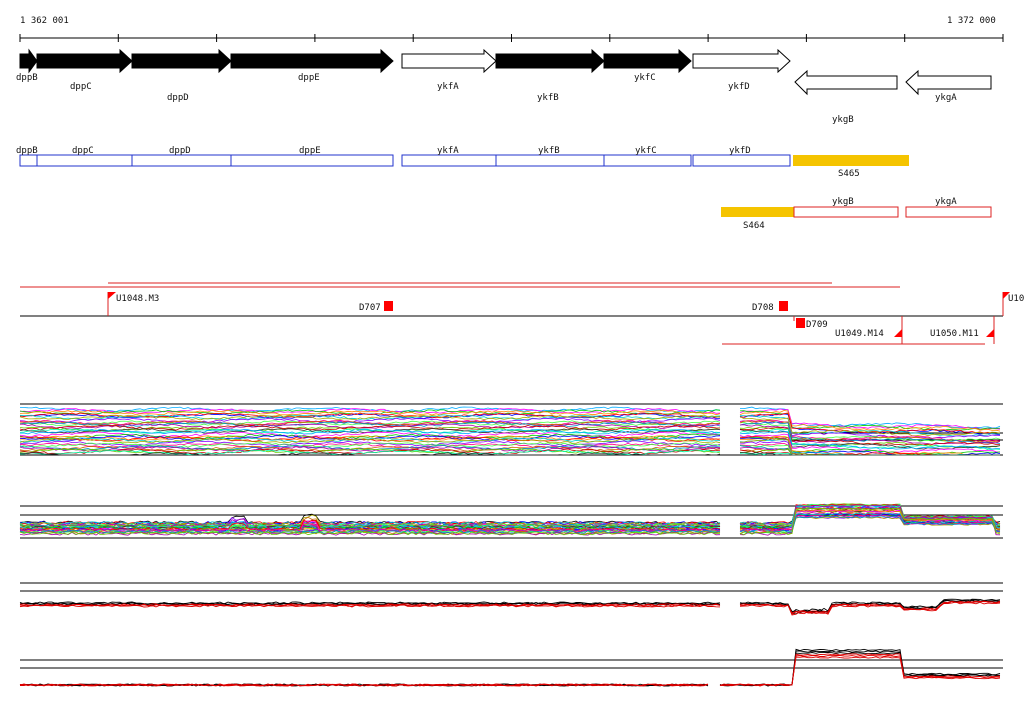 The height and width of the screenshot is (714, 1024). What do you see at coordinates (783, 306) in the screenshot?
I see `feature-marker-d708` at bounding box center [783, 306].